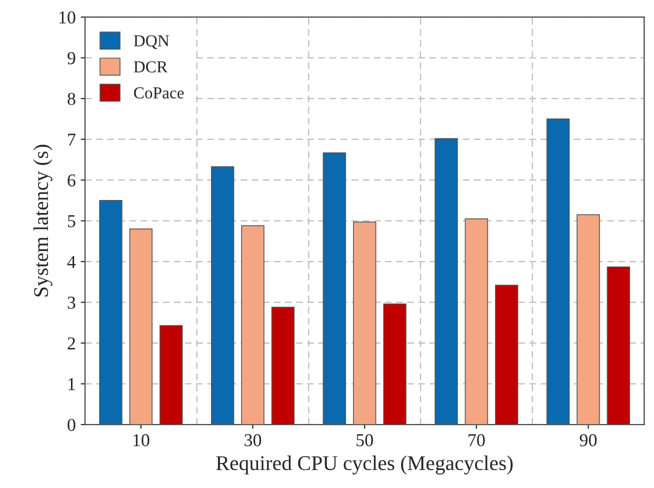 The height and width of the screenshot is (488, 654). What do you see at coordinates (151, 66) in the screenshot?
I see `legend-label: DCR` at bounding box center [151, 66].